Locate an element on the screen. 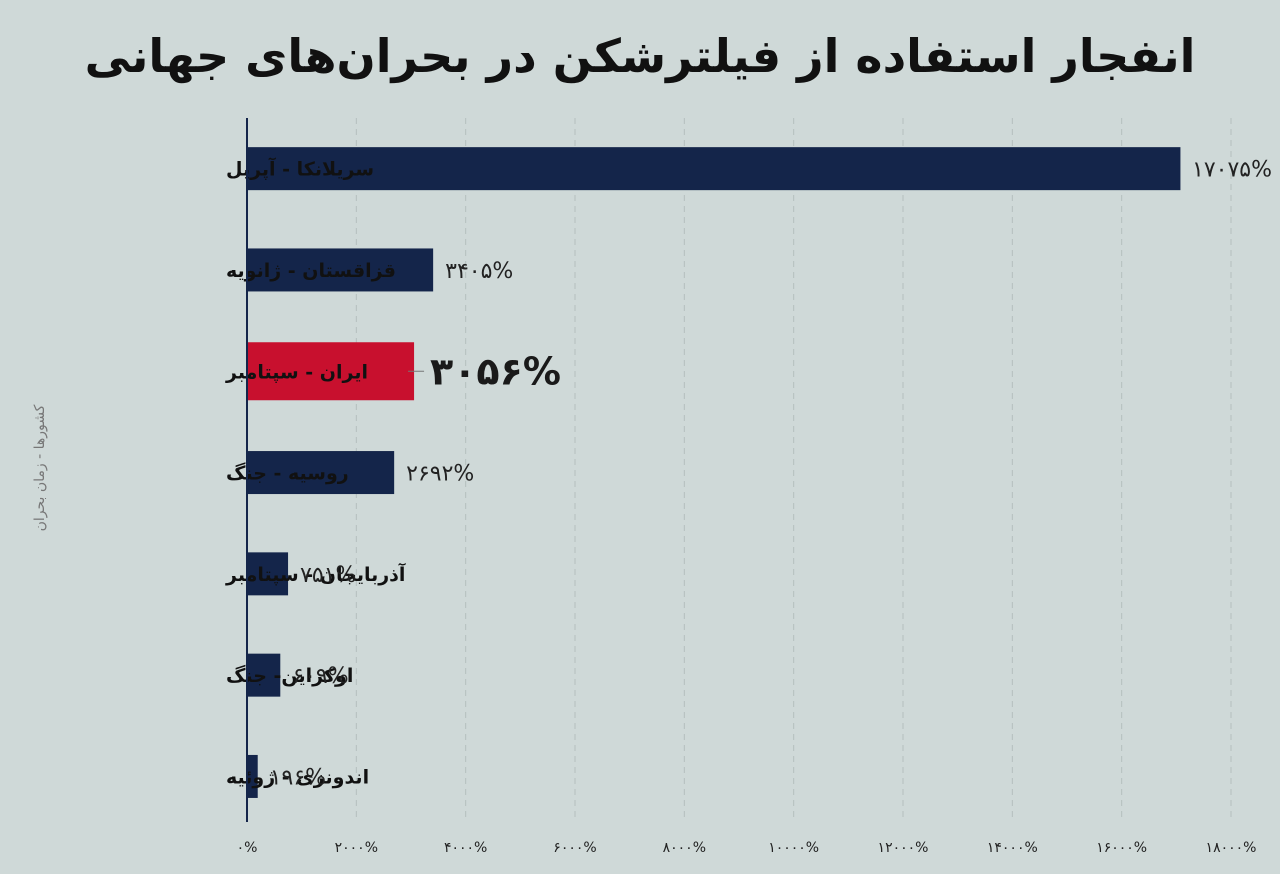  value-label: ۱۷۰۷۵% is located at coordinates (1232, 170).